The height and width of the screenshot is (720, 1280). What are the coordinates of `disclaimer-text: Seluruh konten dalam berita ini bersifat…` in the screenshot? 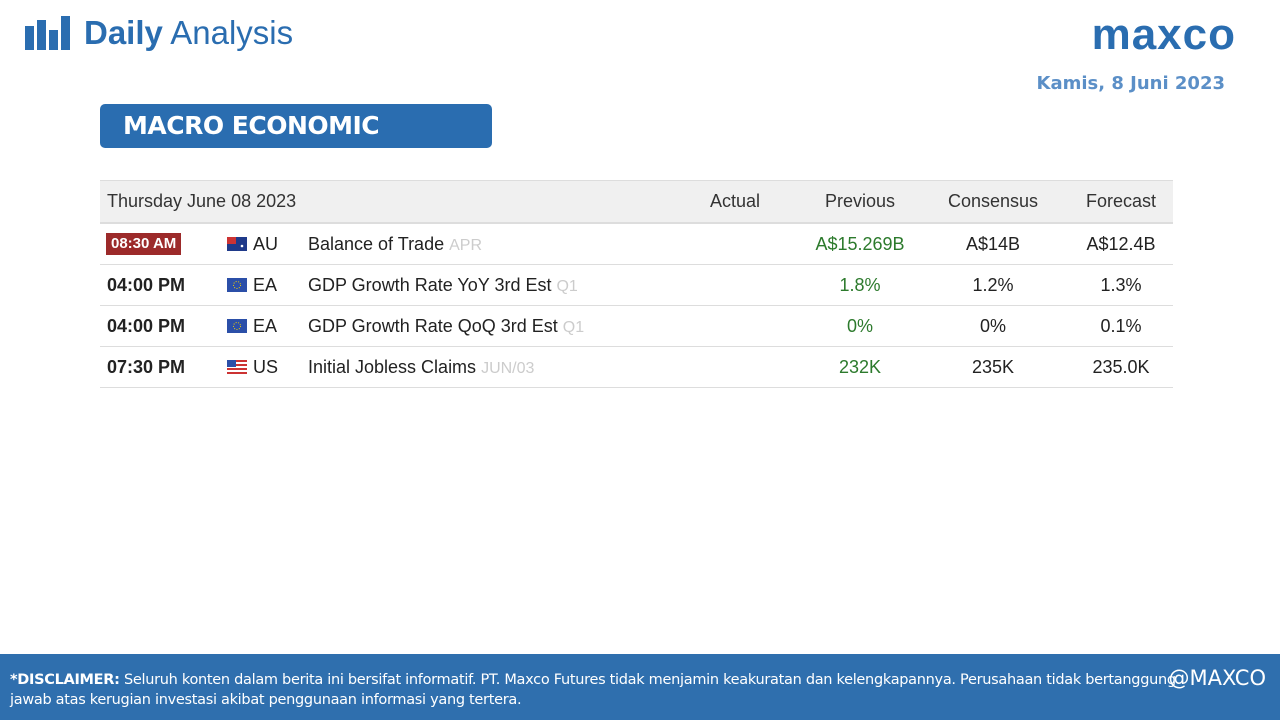 It's located at (593, 690).